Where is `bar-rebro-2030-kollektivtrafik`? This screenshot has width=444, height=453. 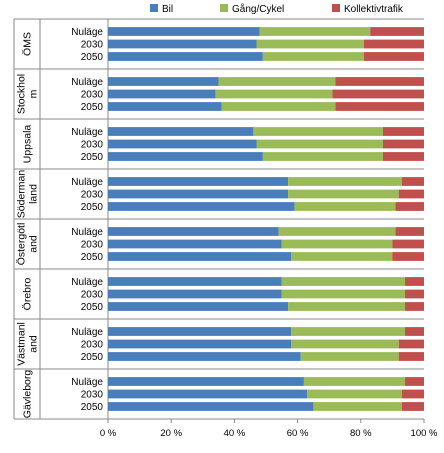
bar-rebro-2030-kollektivtrafik is located at coordinates (414, 294).